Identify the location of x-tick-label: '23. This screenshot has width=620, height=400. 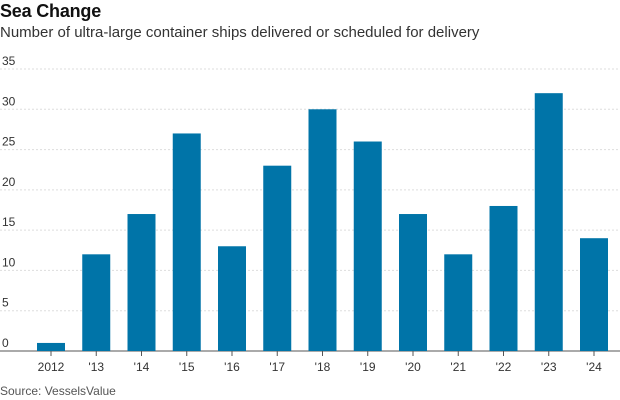
(549, 367).